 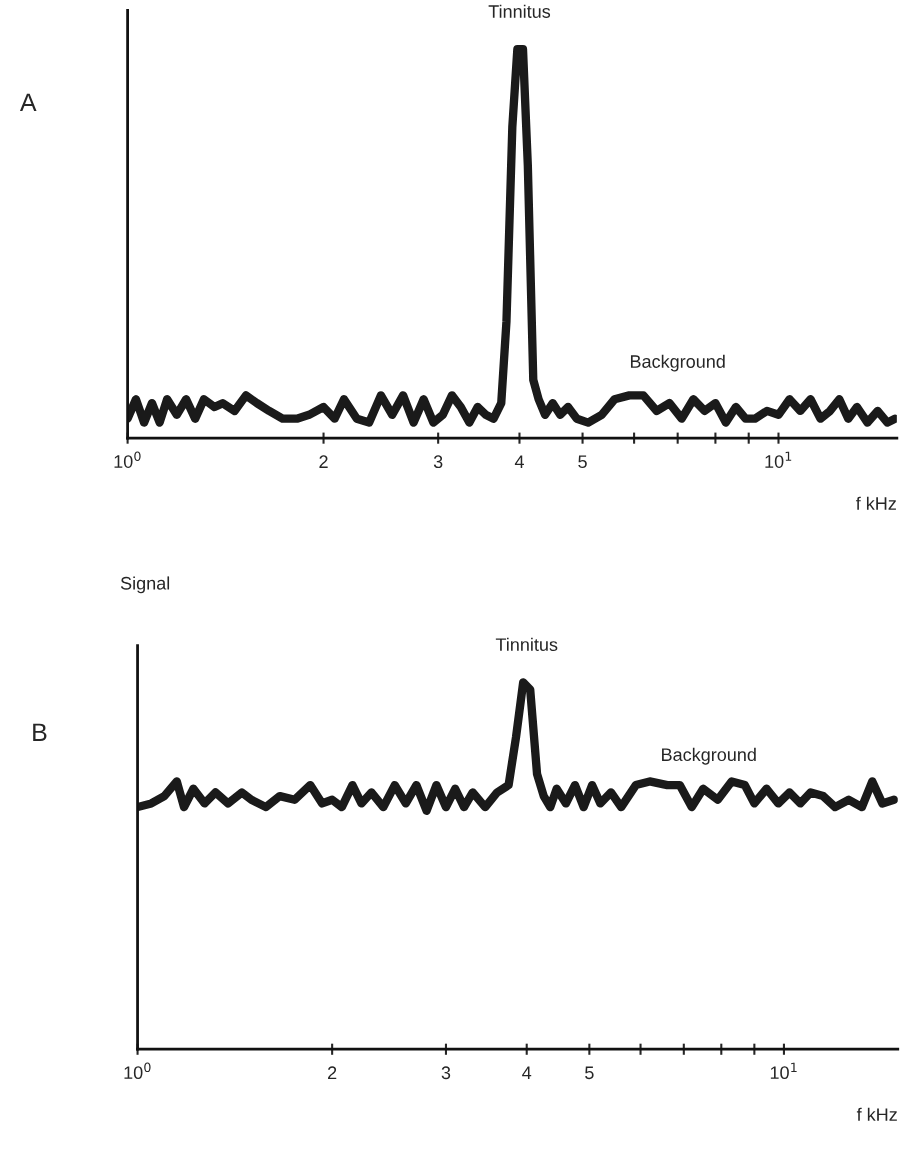 I want to click on y-axis-title: Signal, so click(x=145, y=585).